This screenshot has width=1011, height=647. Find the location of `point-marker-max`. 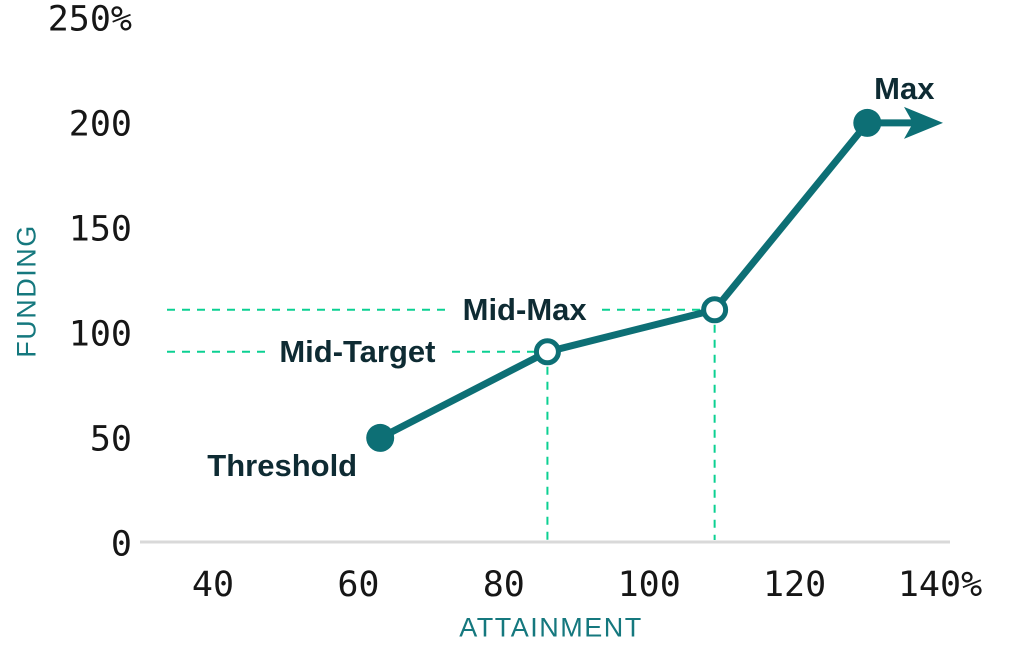

point-marker-max is located at coordinates (867, 122).